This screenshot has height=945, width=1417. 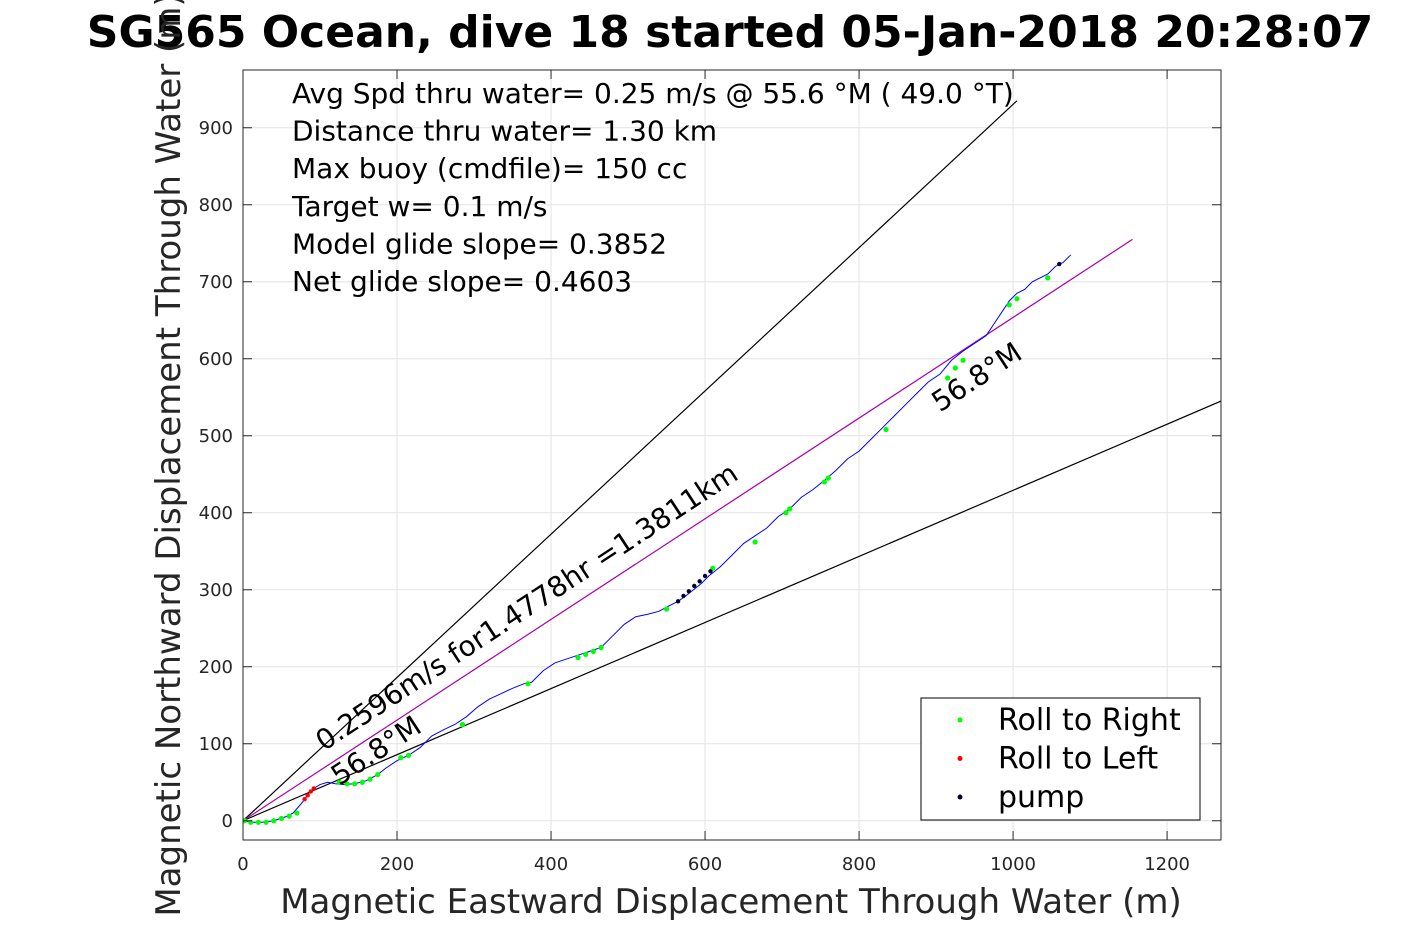 I want to click on x-tick-label: 1000, so click(x=1013, y=864).